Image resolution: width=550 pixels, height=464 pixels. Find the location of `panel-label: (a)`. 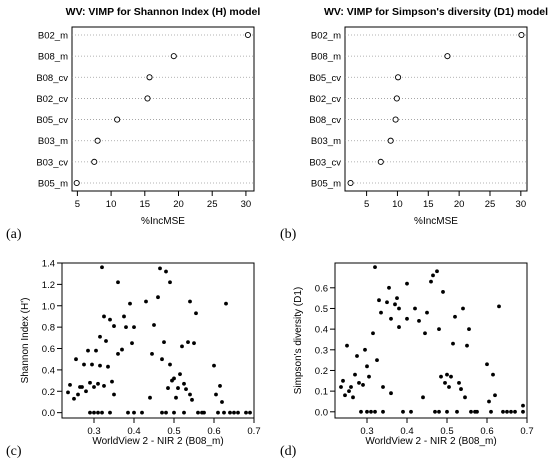

panel-label: (a) is located at coordinates (14, 234).